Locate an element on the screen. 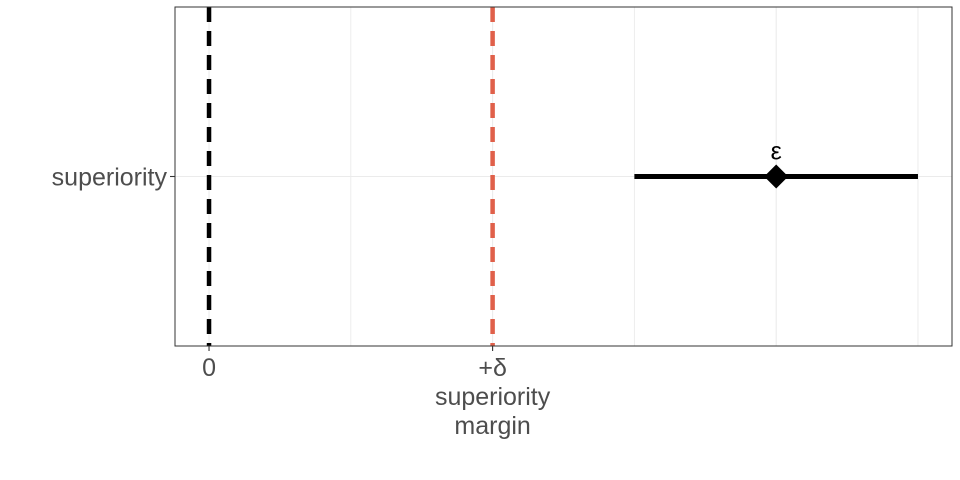  x-tick-label-line: margin is located at coordinates (492, 426).